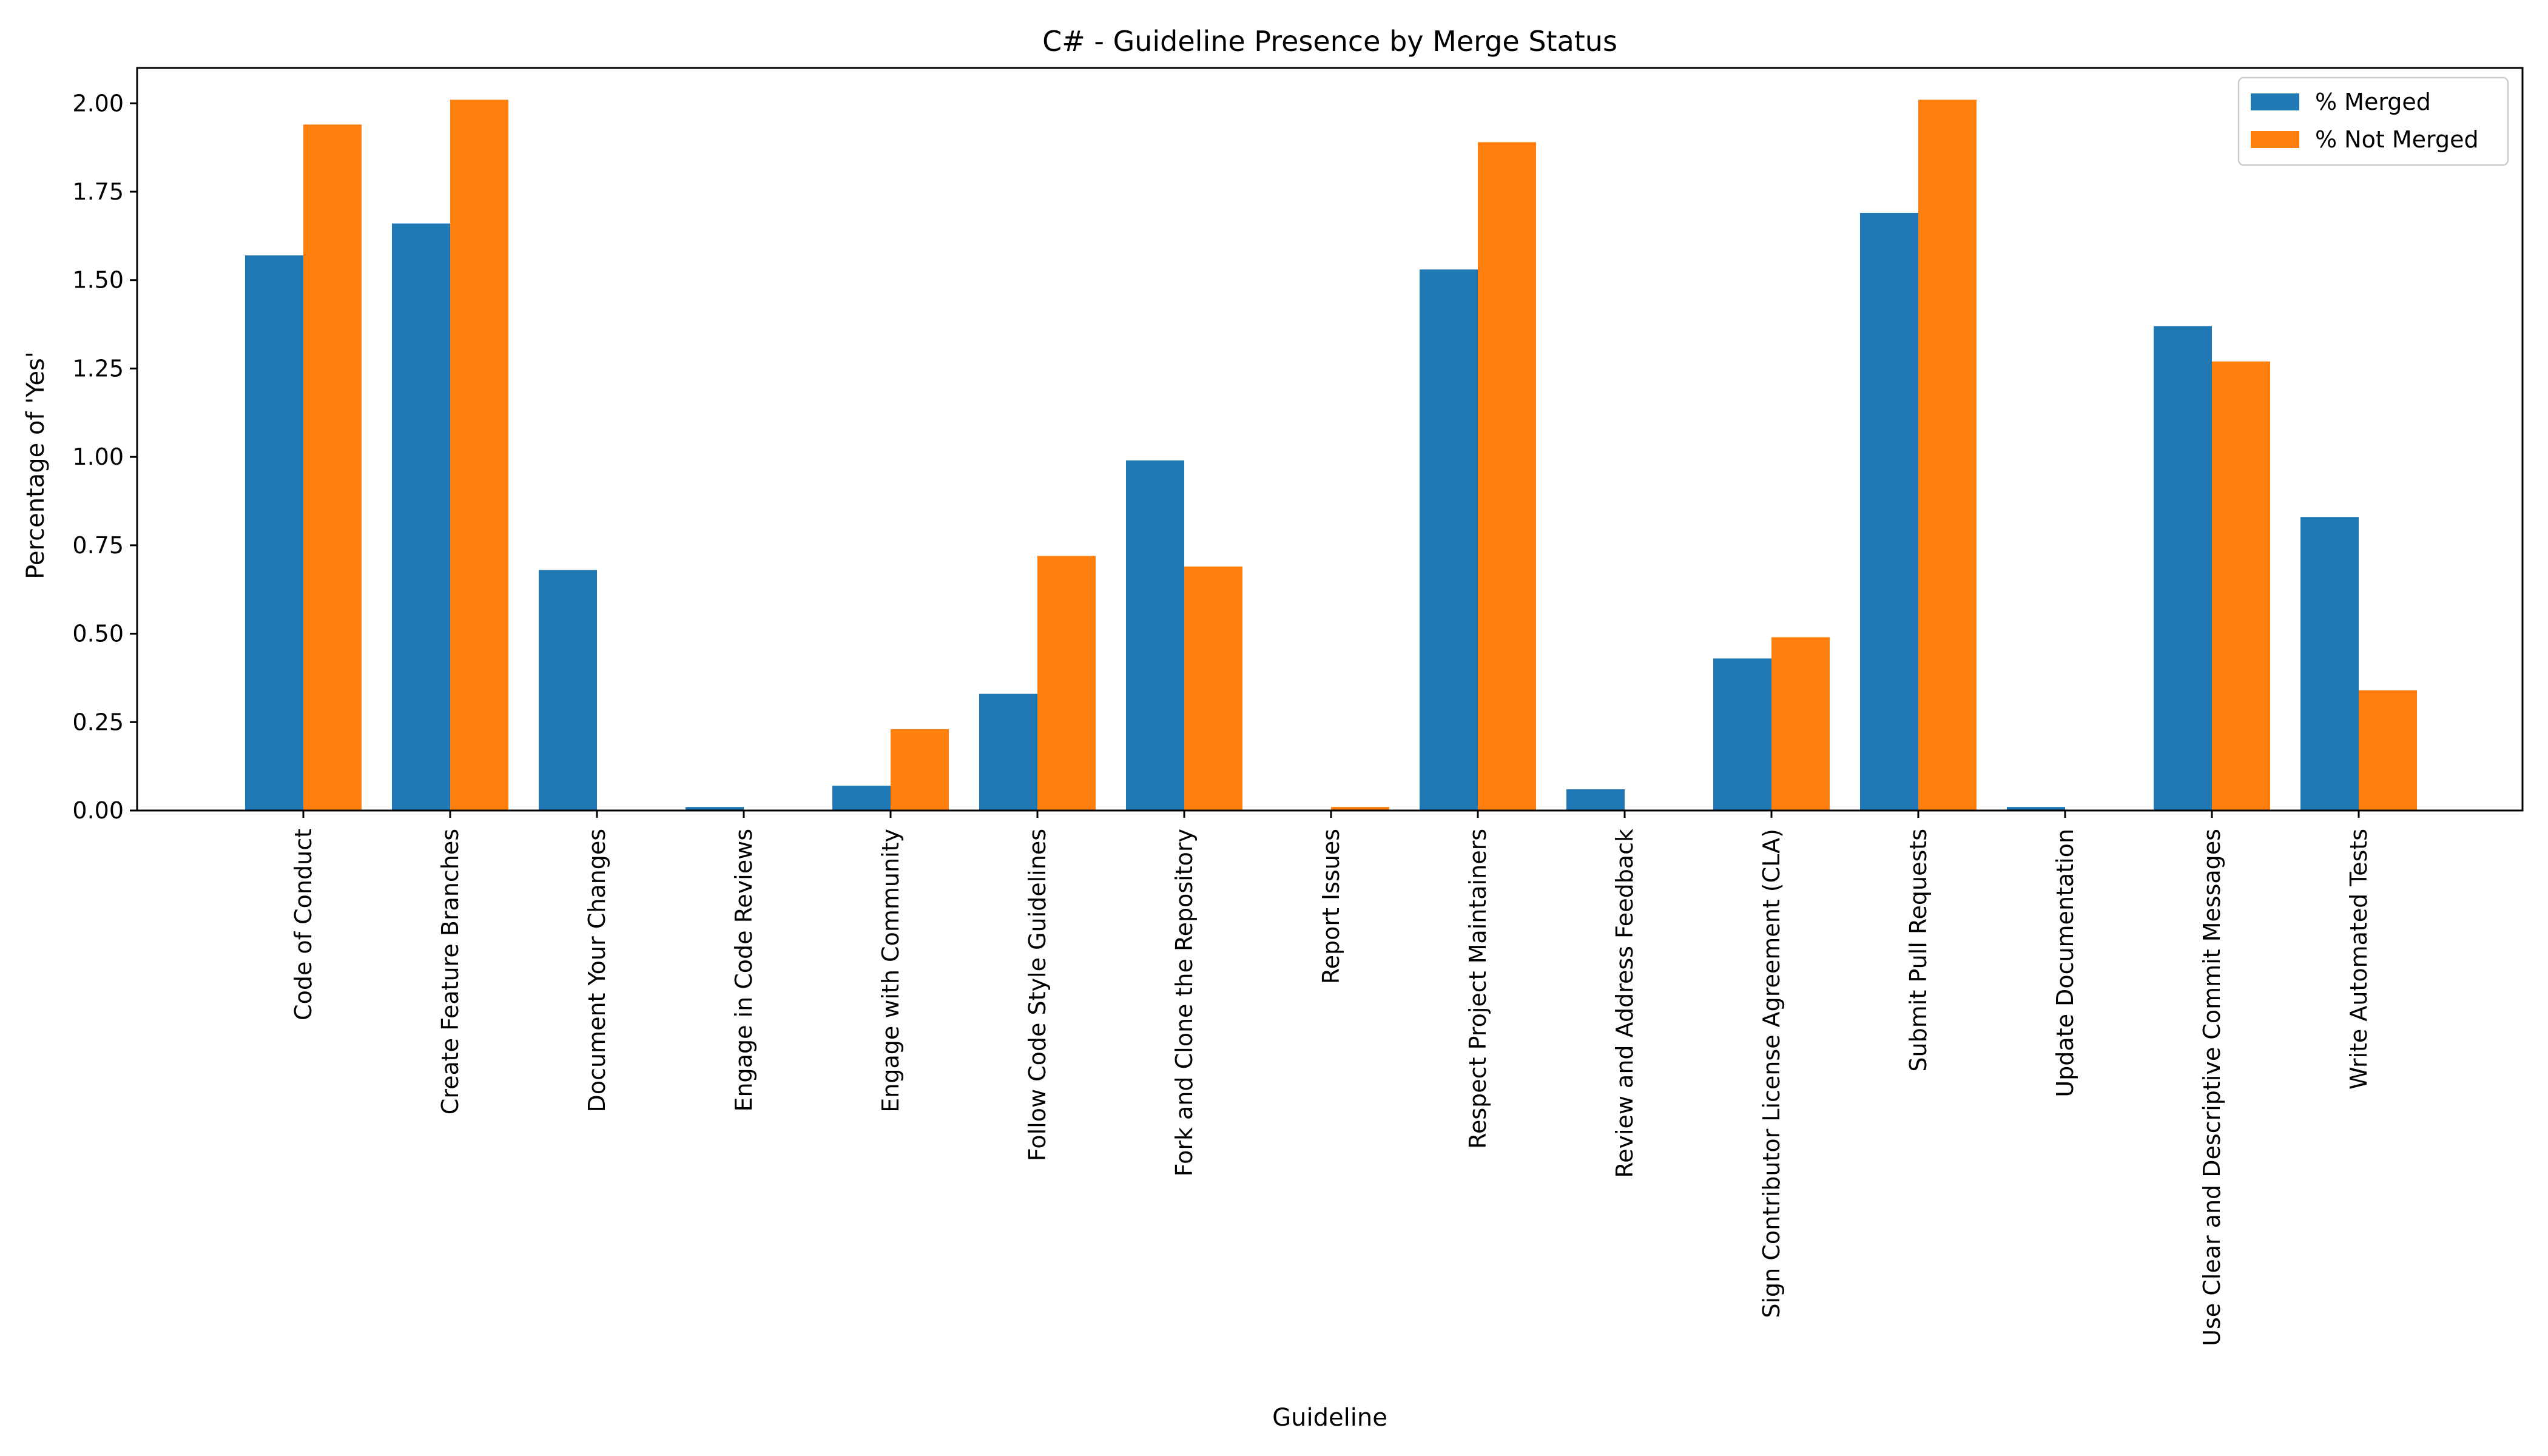  I want to click on chart-title: C# - Guideline Presence by Merge Status, so click(1329, 41).